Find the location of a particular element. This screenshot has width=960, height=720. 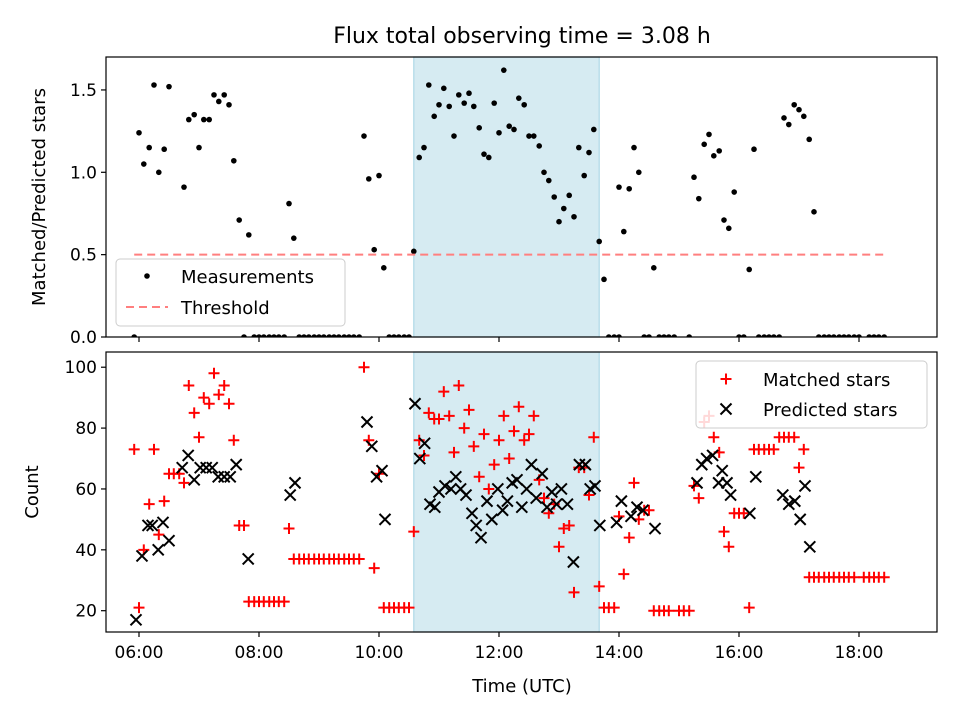

bottom-y-tick-label: 60 is located at coordinates (86, 490).